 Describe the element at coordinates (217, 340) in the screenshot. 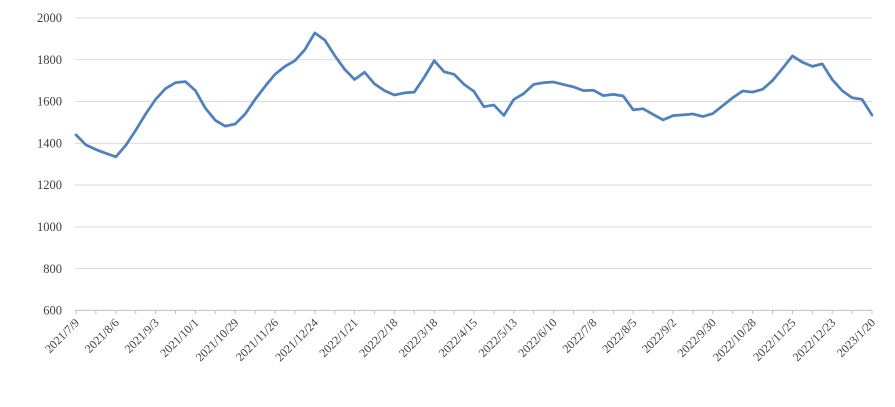

I see `x-axis-label: 2021/10/29` at that location.